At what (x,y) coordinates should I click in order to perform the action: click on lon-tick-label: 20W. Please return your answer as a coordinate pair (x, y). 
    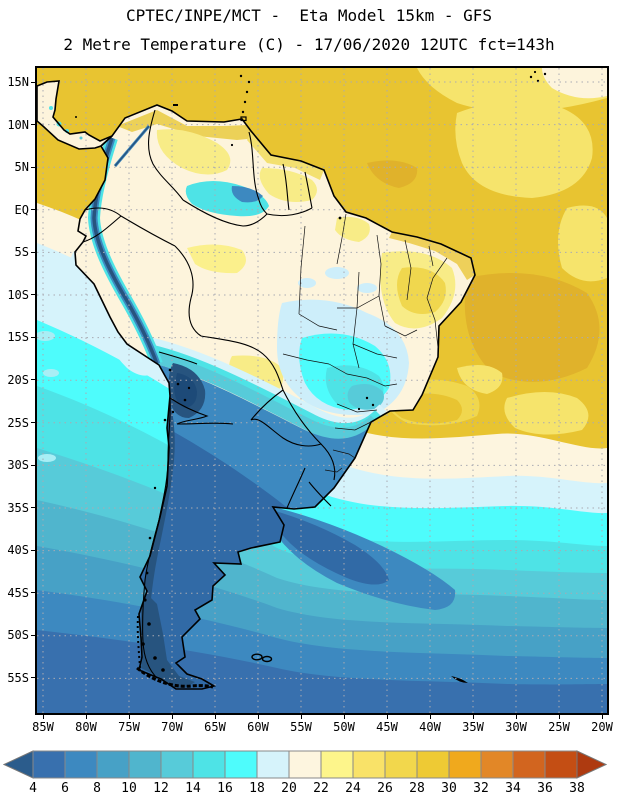
    Looking at the image, I should click on (602, 725).